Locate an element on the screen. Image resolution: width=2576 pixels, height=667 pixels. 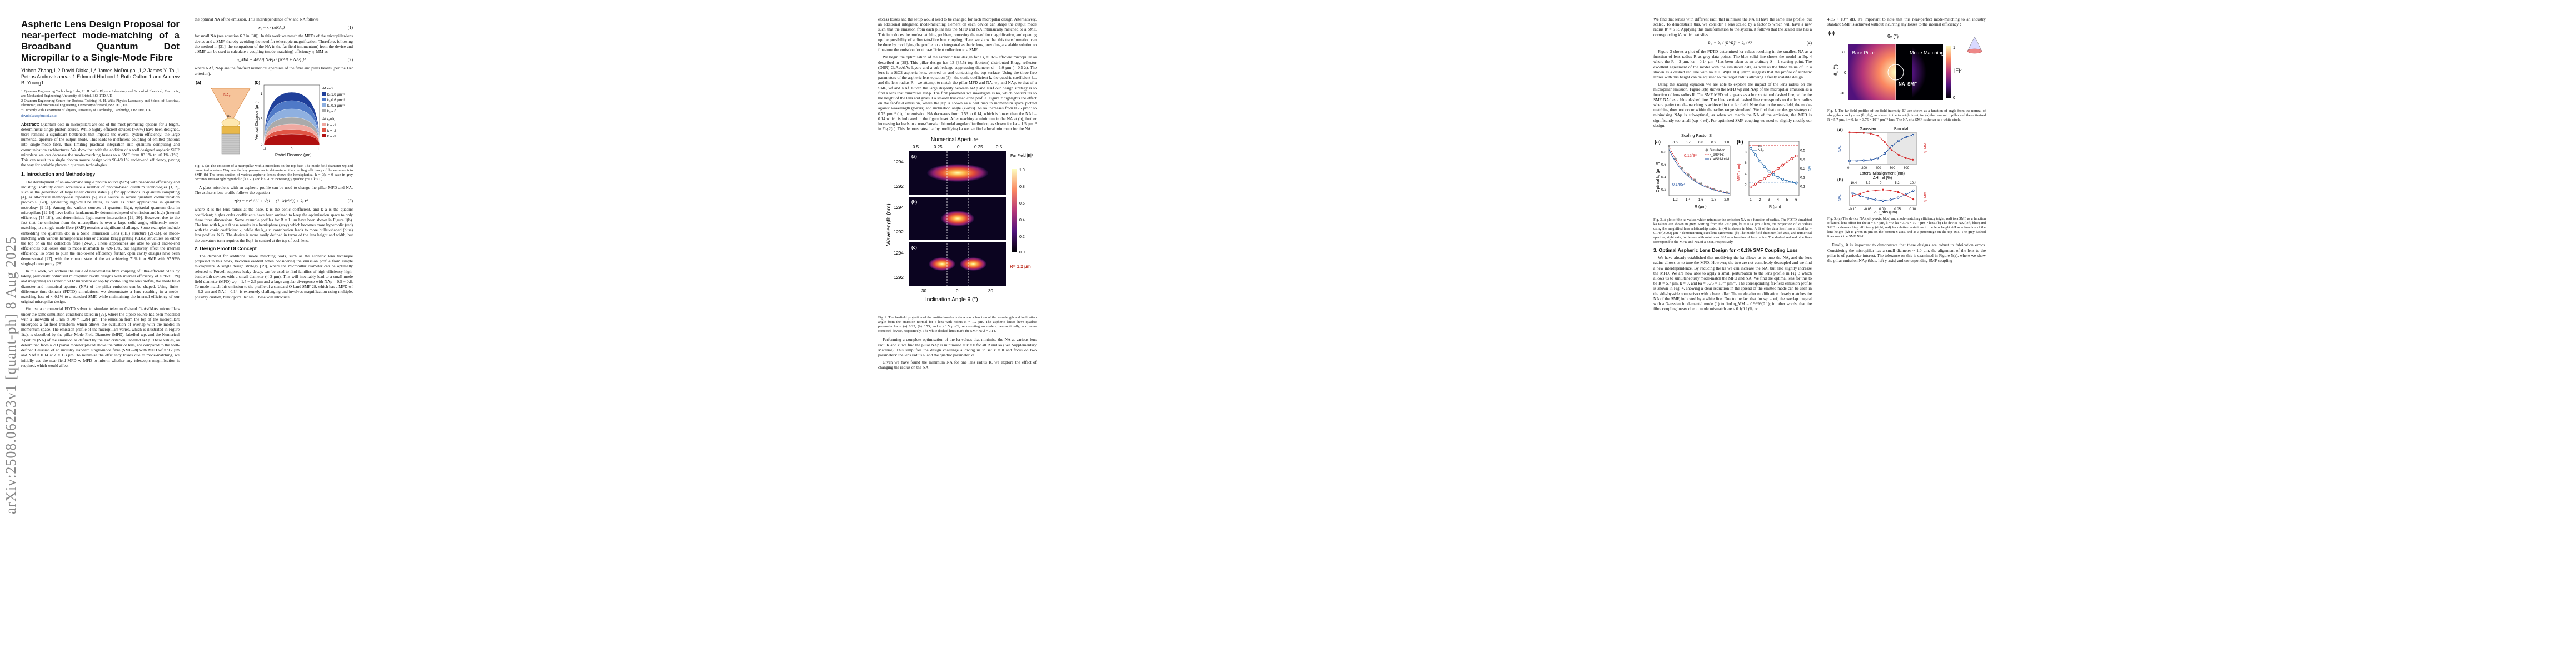
fig3a-xtick: 1.4 is located at coordinates (1688, 200).